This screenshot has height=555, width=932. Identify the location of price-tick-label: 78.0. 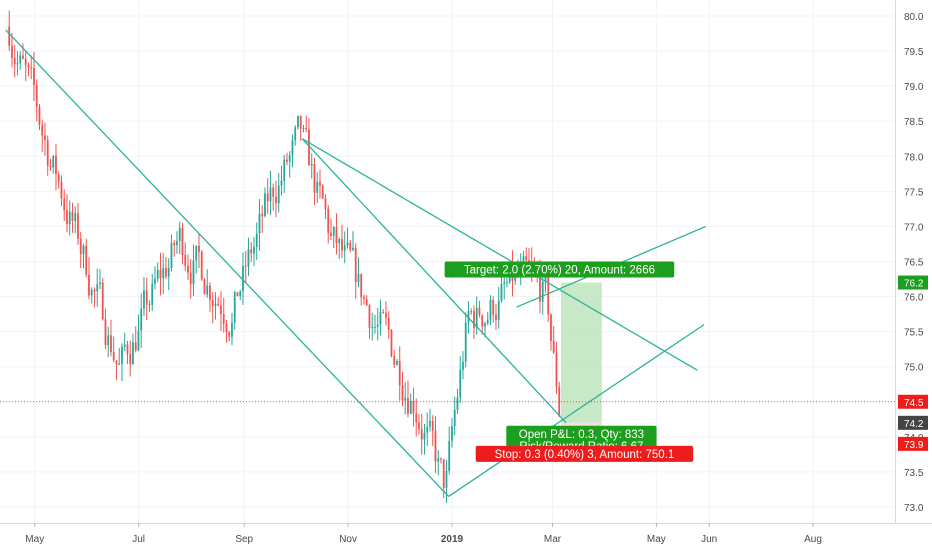
(914, 157).